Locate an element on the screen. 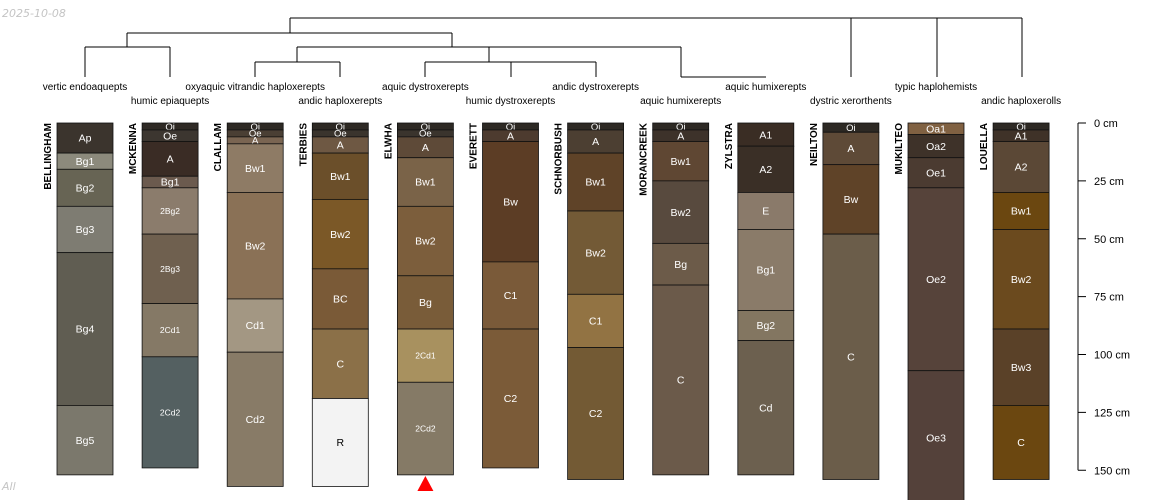 The width and height of the screenshot is (1150, 500). depth-tick-label: 0 cm is located at coordinates (1106, 124).